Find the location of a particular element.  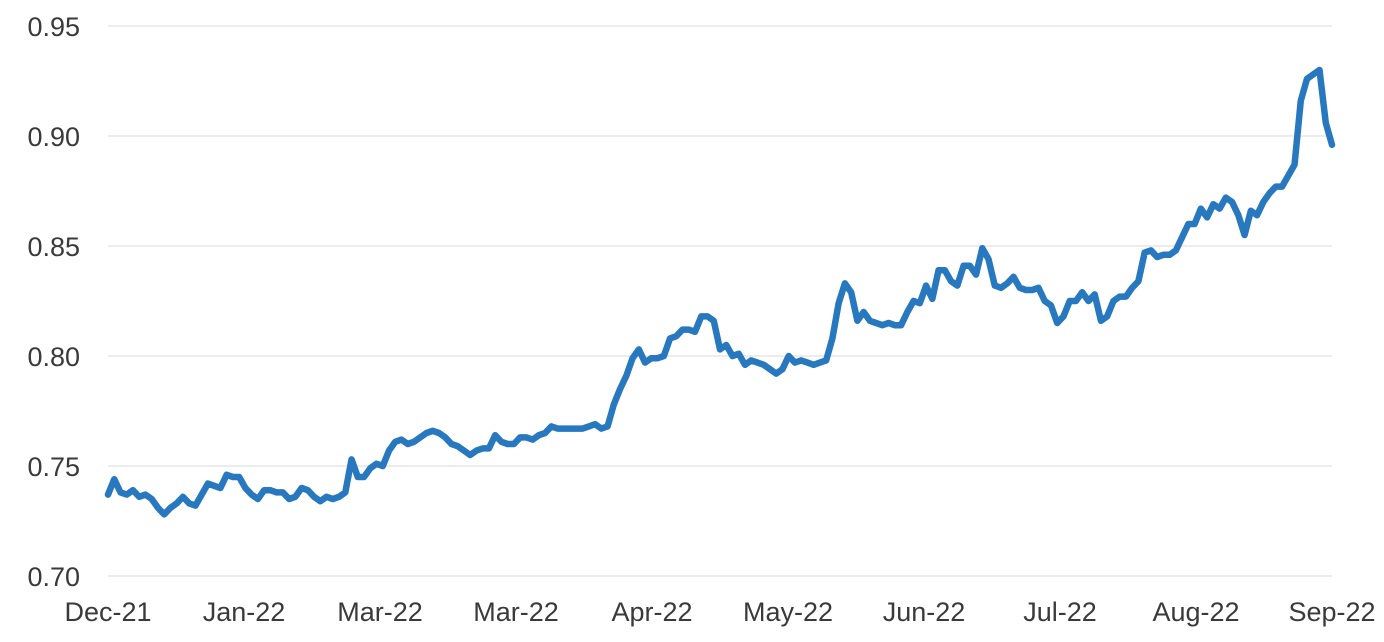

x-tick-label: Sep-22 is located at coordinates (1331, 612).